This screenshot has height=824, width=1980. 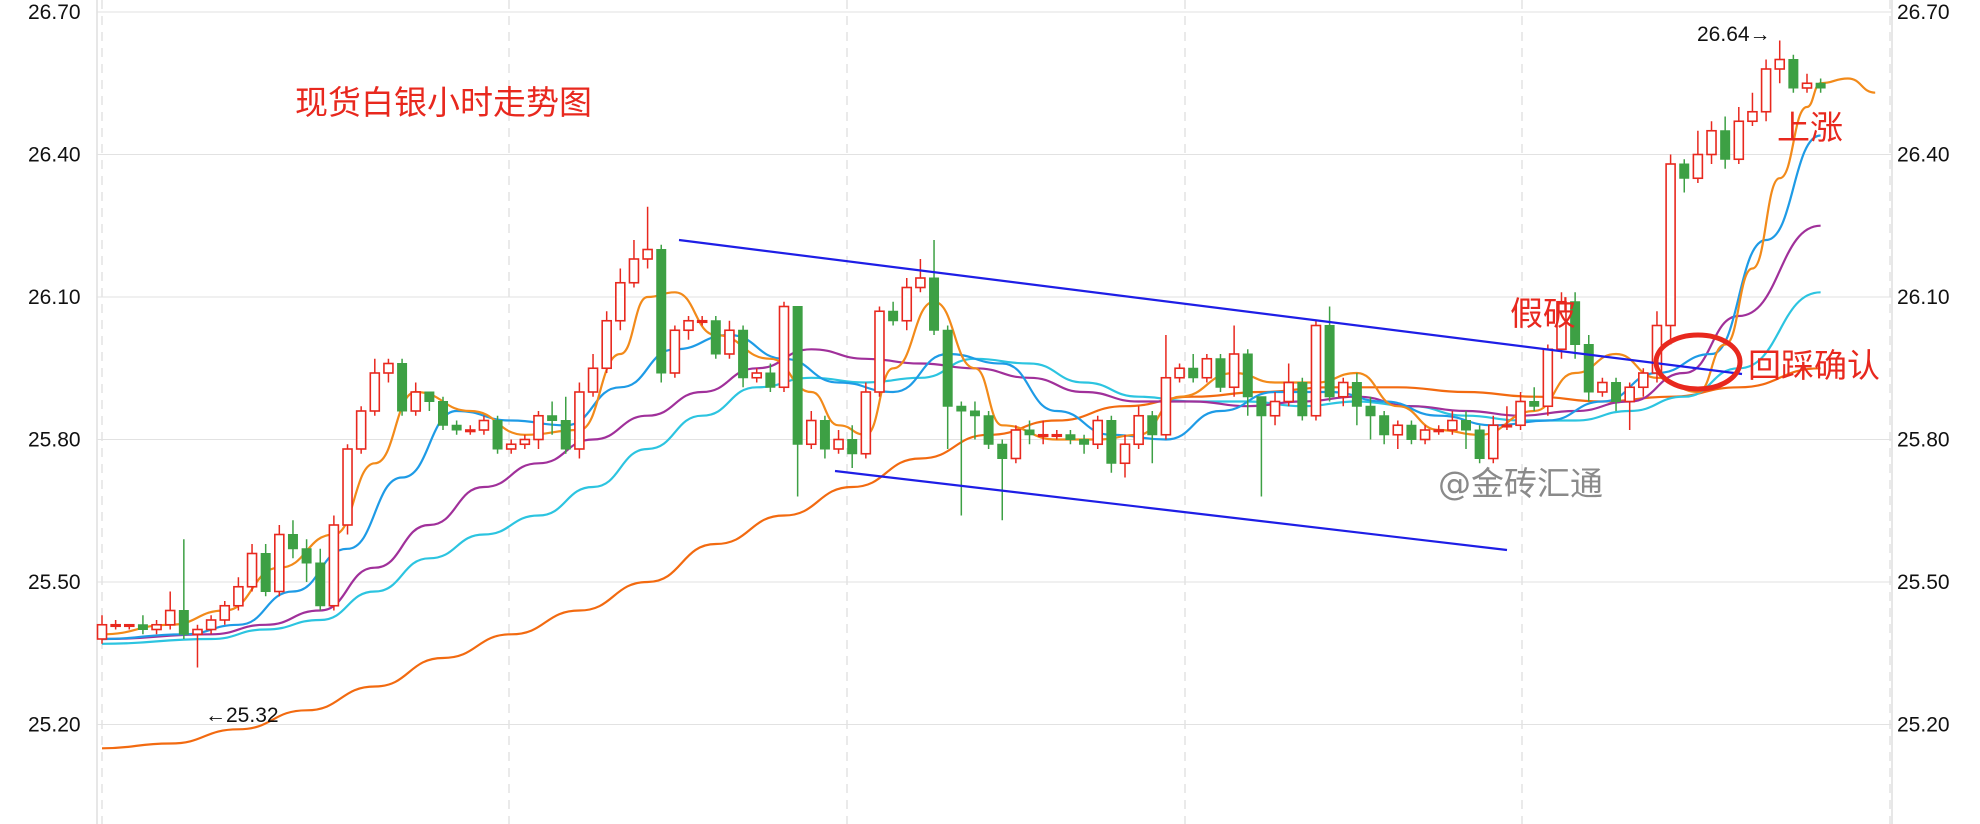 I want to click on y-tick-left-0: 26.70, so click(x=54, y=12).